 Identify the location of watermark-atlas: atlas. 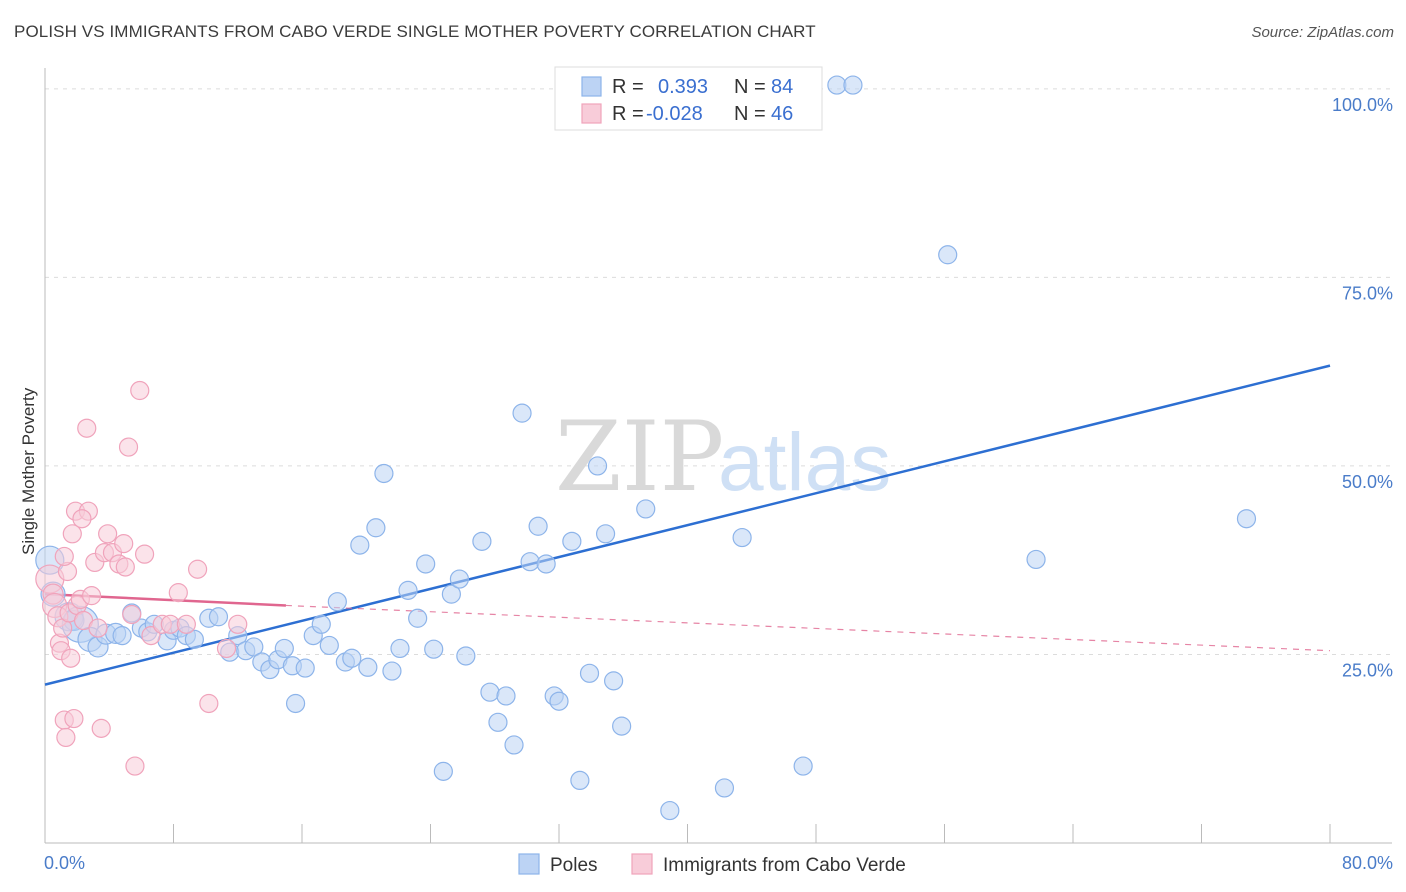
(804, 462).